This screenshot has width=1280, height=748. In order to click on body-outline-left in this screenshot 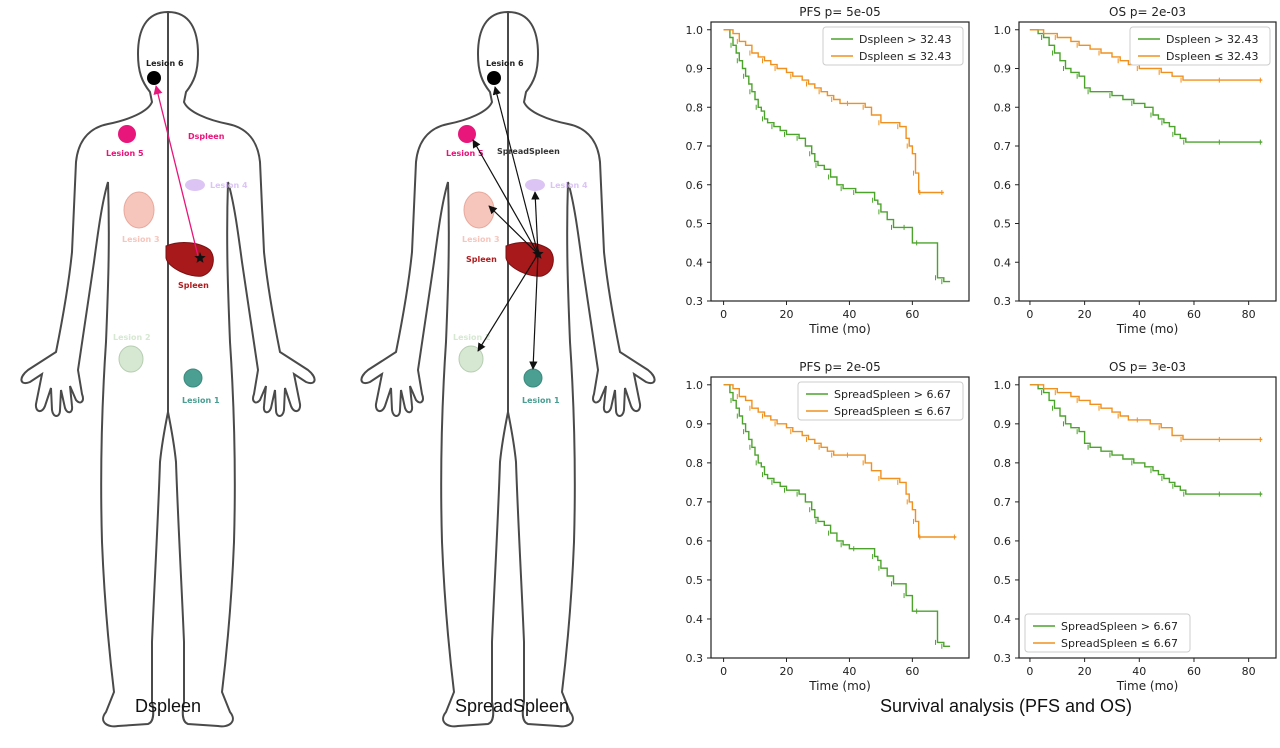, I will do `click(94, 369)`.